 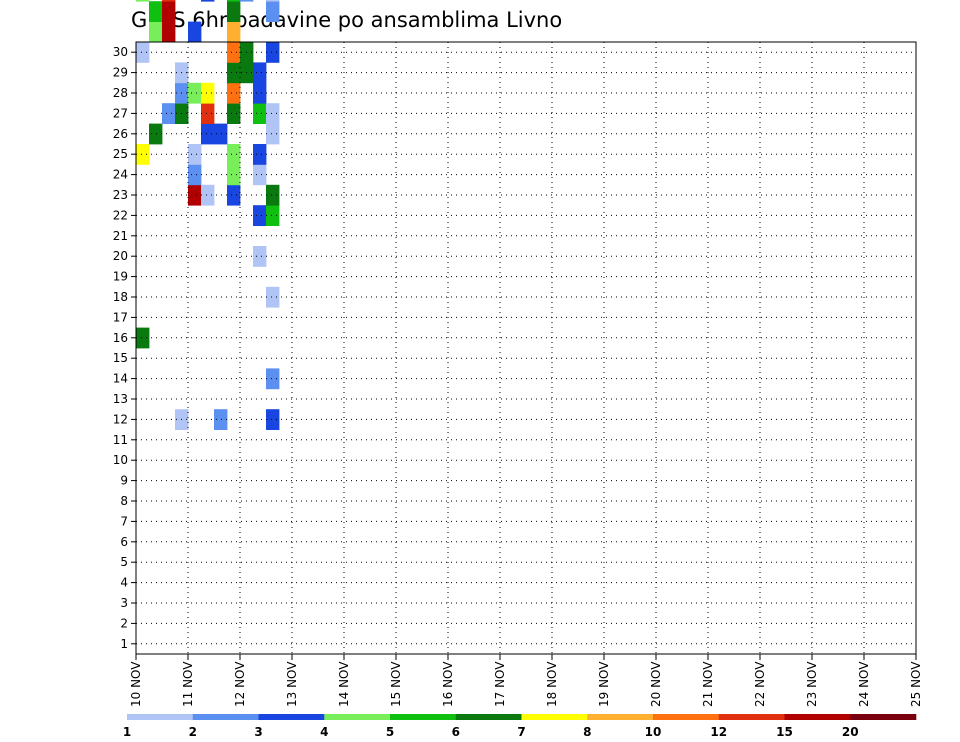 What do you see at coordinates (344, 684) in the screenshot?
I see `x-tick-label: 14 NOV` at bounding box center [344, 684].